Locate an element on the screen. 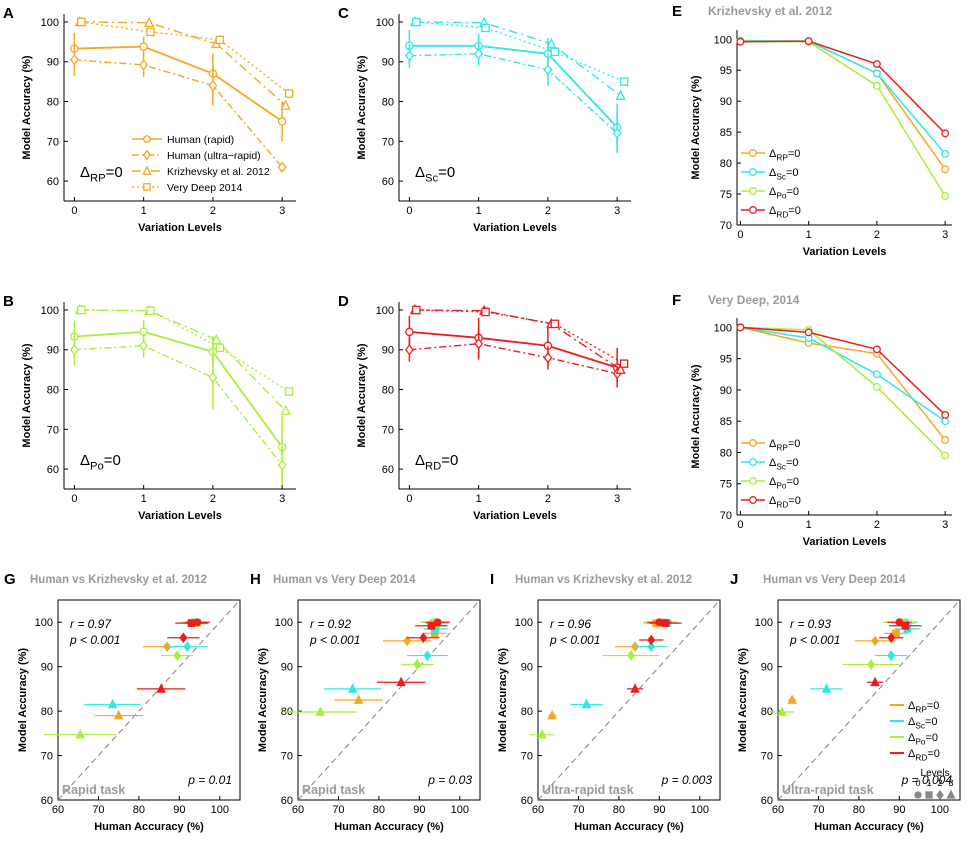  panel-letter: H is located at coordinates (255, 579).